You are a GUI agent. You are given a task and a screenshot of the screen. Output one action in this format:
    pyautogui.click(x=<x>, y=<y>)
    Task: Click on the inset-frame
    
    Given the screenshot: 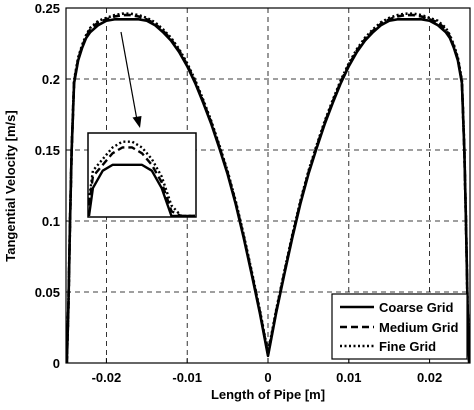 What is the action you would take?
    pyautogui.click(x=142, y=175)
    